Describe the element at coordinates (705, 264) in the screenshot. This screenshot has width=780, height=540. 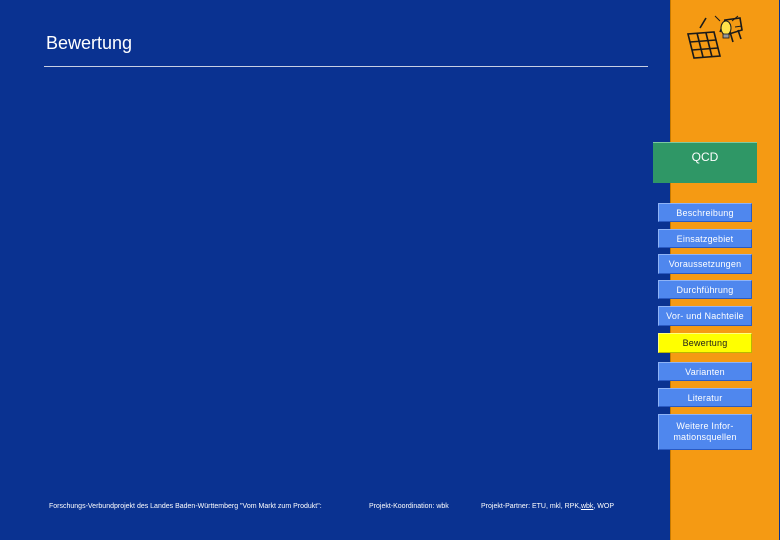
I see `nav-item-voraussetzungen: Voraussetzungen` at that location.